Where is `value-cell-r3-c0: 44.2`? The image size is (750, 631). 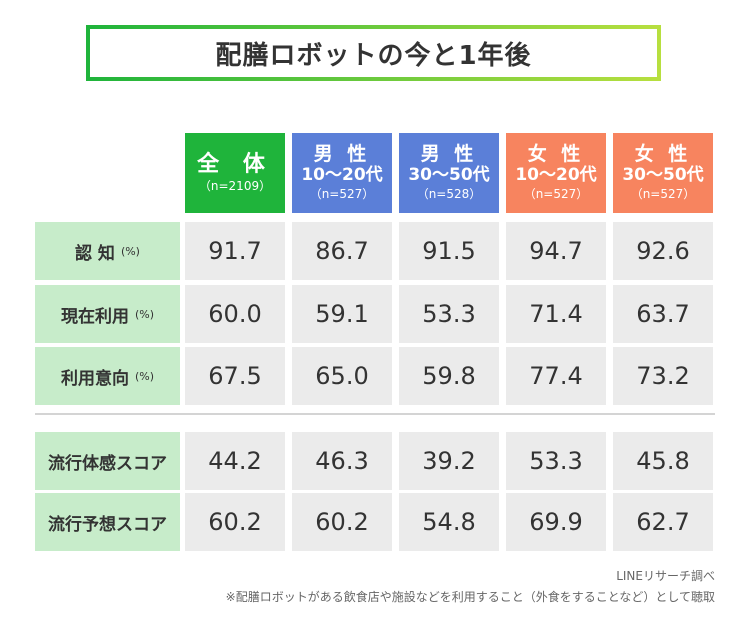 value-cell-r3-c0: 44.2 is located at coordinates (235, 461).